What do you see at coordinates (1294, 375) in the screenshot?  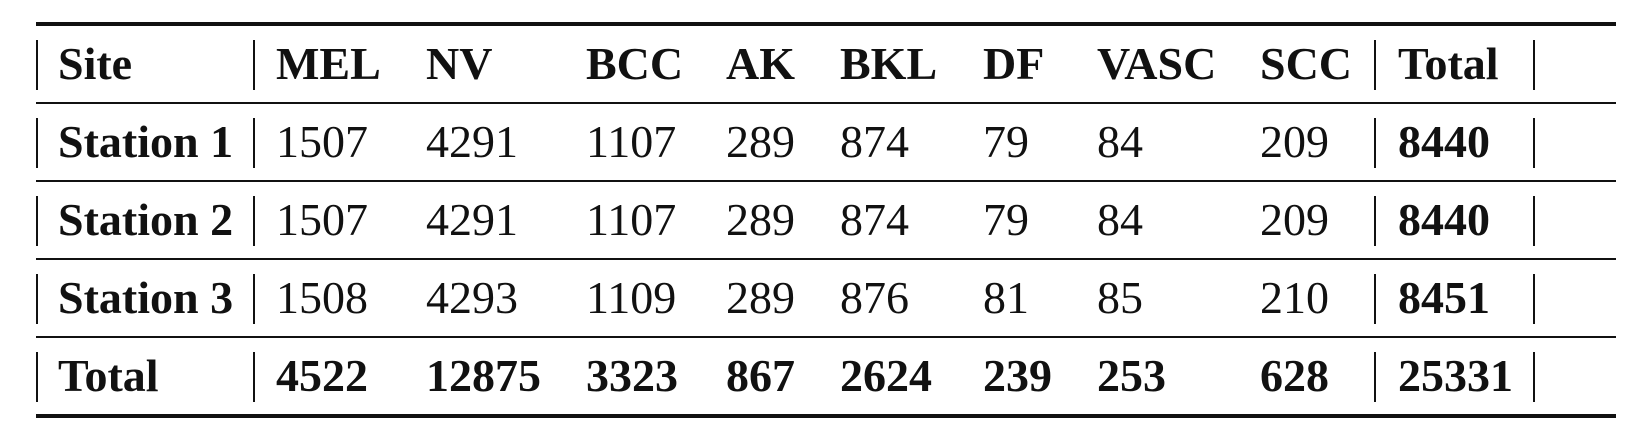 I see `cell-scc: 628` at bounding box center [1294, 375].